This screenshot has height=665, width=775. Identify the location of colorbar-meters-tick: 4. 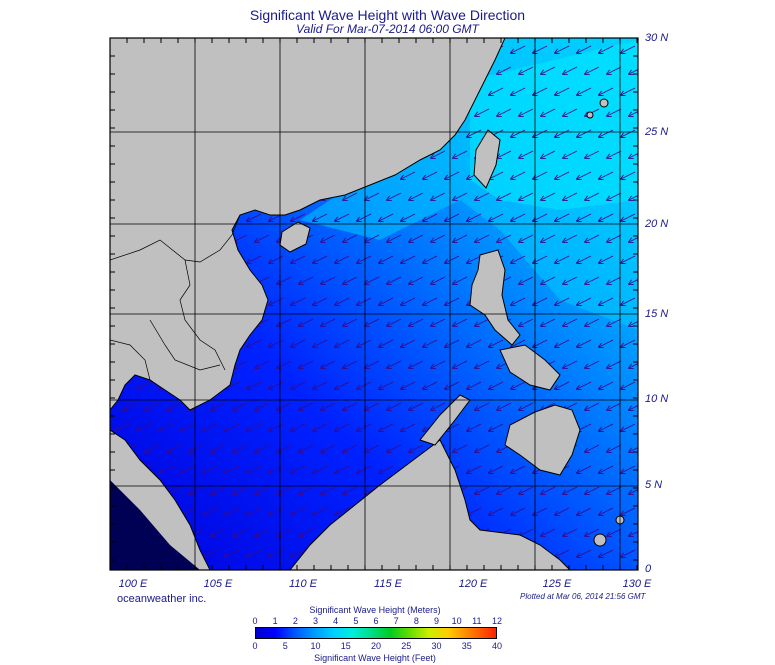
(336, 621).